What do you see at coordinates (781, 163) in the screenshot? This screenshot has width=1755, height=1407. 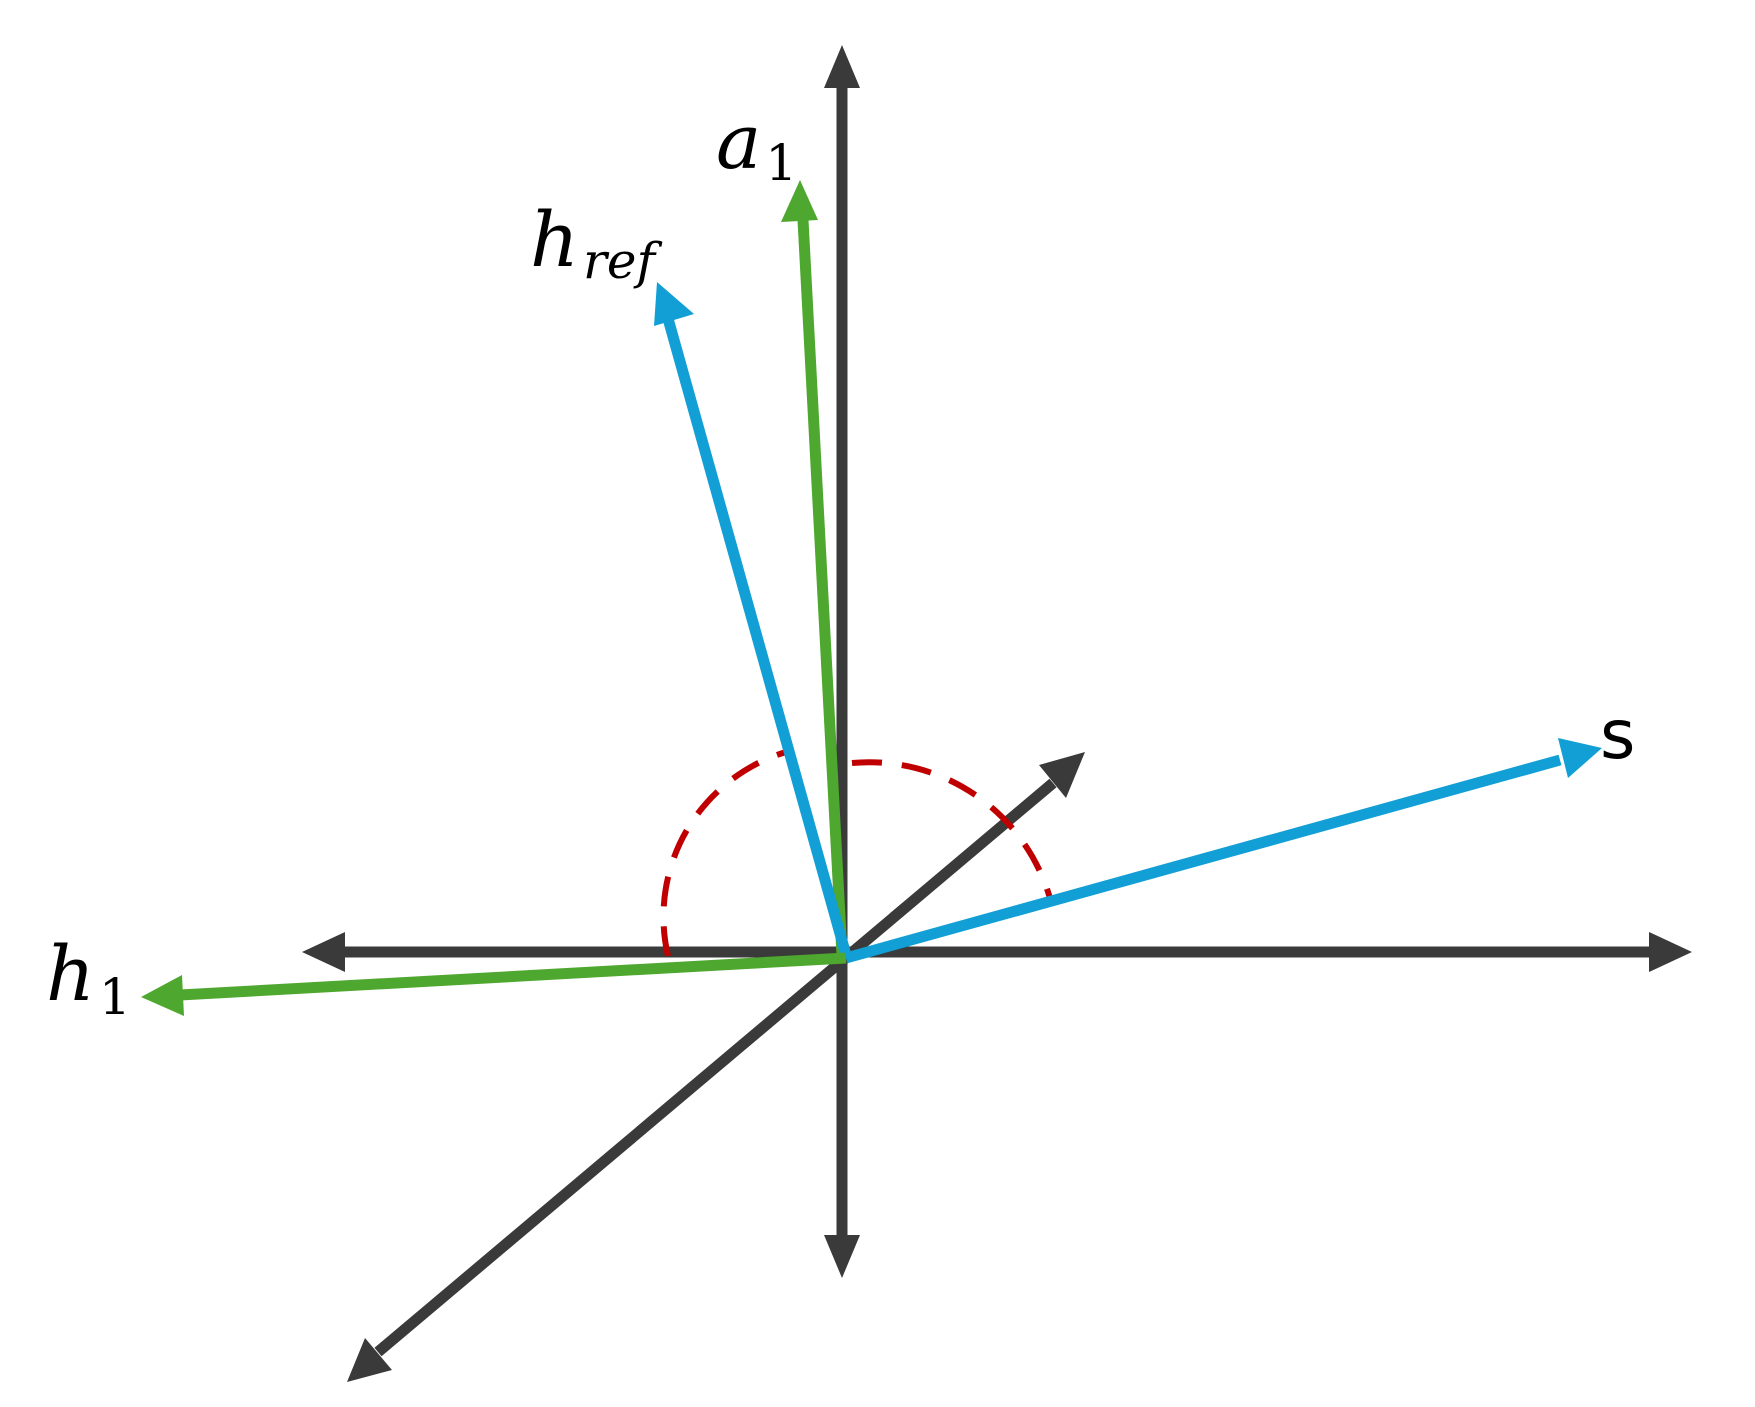 I see `label-a1-sub: 1` at bounding box center [781, 163].